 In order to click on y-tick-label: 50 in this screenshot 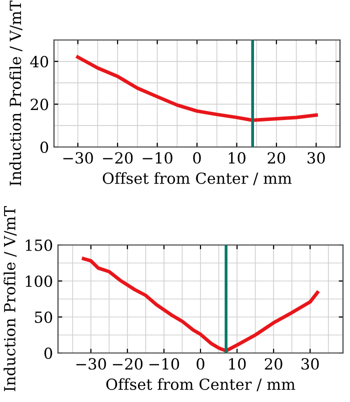, I will do `click(43, 317)`.